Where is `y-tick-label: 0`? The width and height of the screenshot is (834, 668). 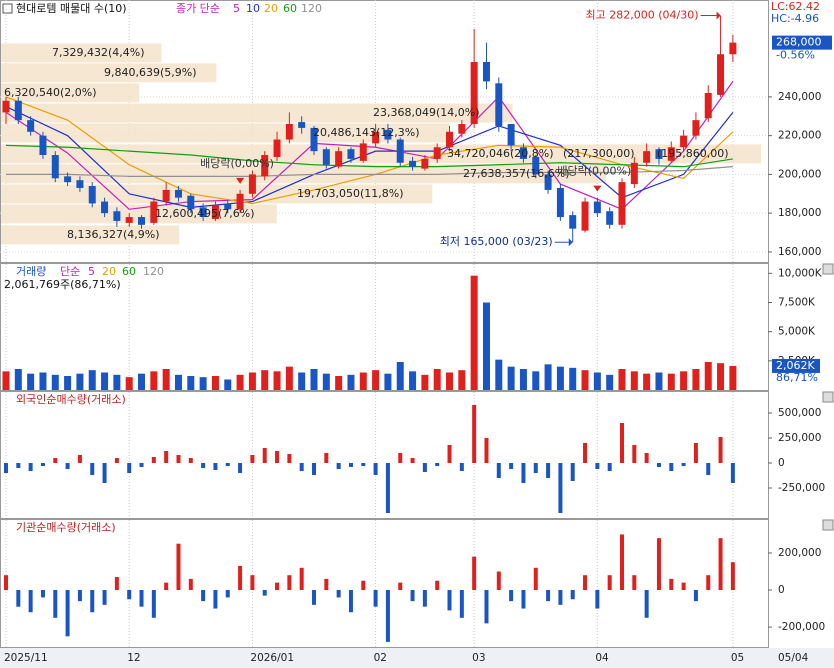
y-tick-label: 0 is located at coordinates (781, 463).